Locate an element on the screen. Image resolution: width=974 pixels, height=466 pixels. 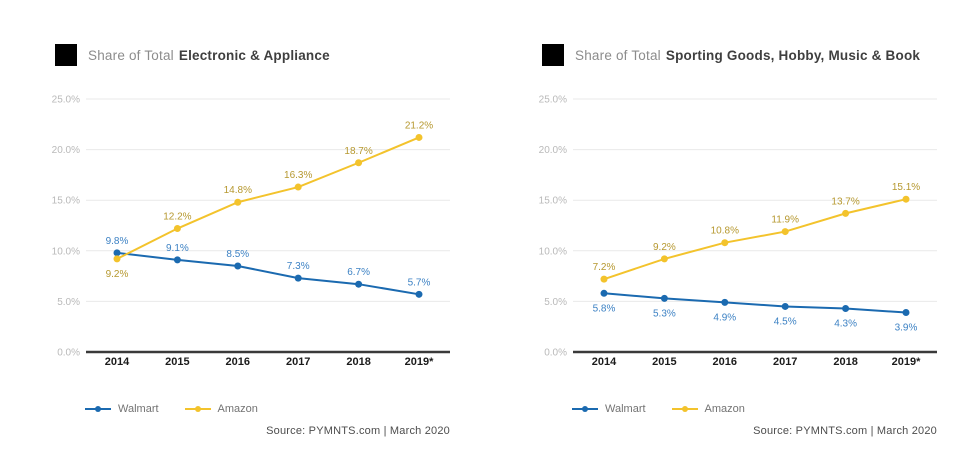
svg-text: 9.8% is located at coordinates (117, 241).